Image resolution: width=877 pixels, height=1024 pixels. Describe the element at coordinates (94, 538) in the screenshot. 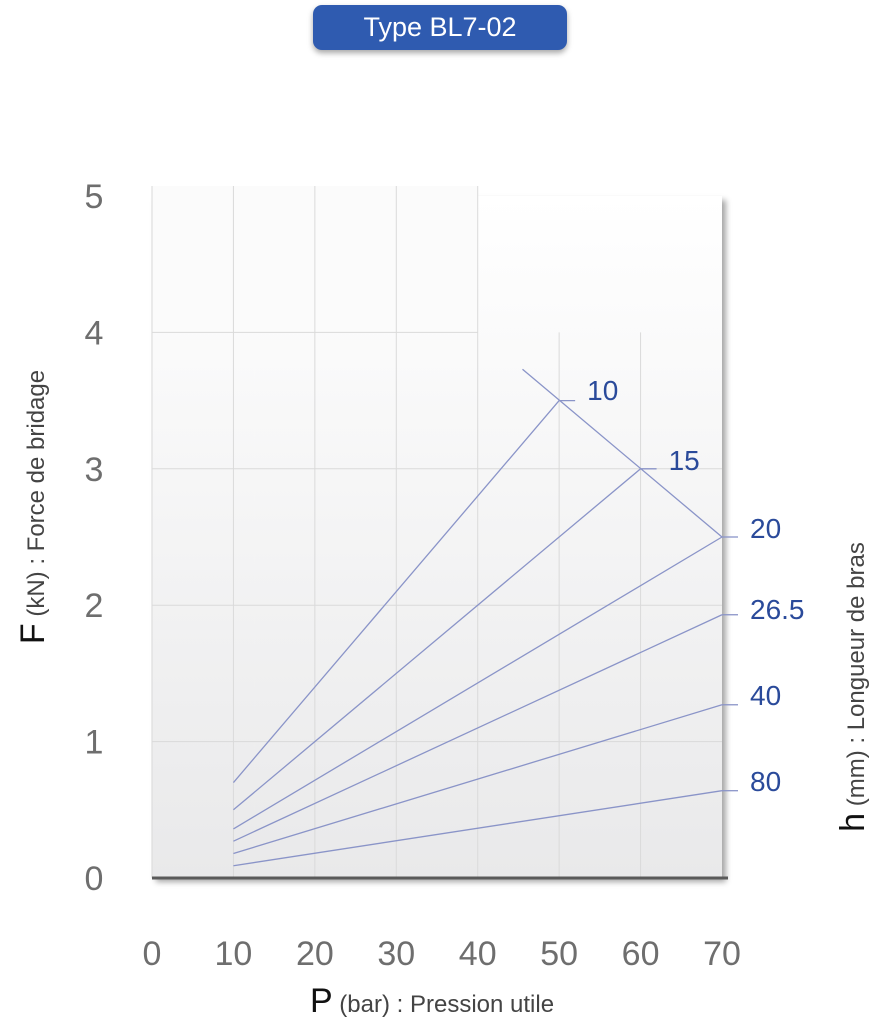

I see `y-tick-labels: 0 1 2 3 4 5` at that location.